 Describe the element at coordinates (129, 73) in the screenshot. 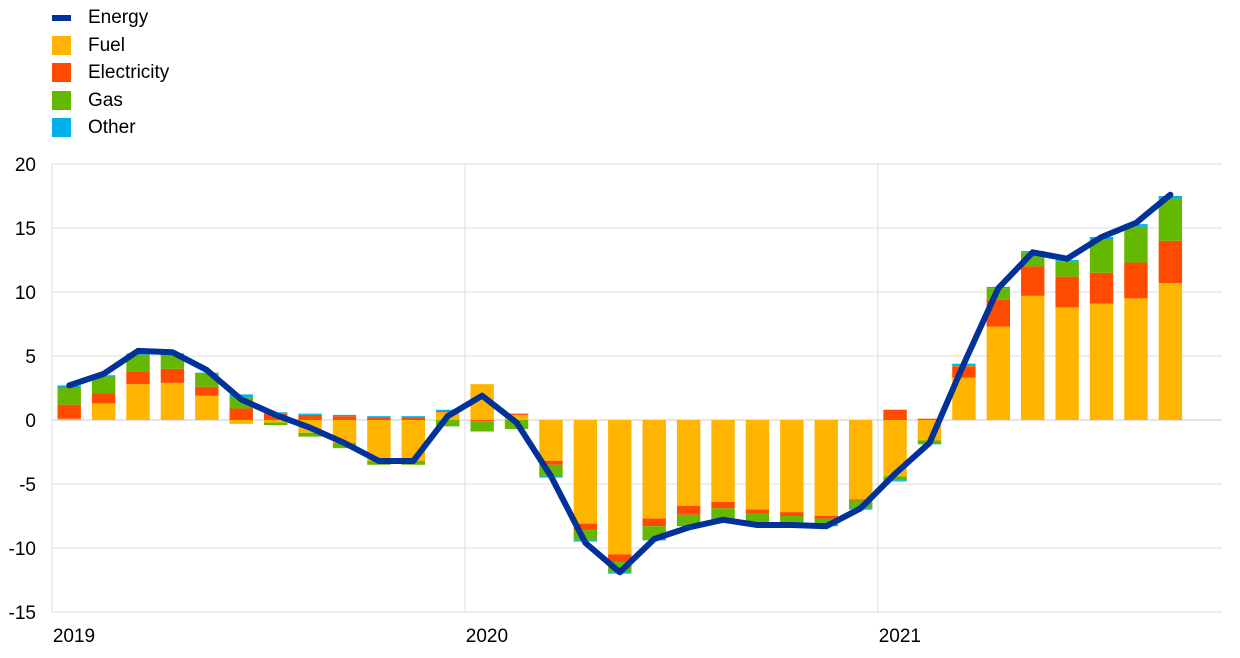

I see `legend-label: Electricity` at that location.